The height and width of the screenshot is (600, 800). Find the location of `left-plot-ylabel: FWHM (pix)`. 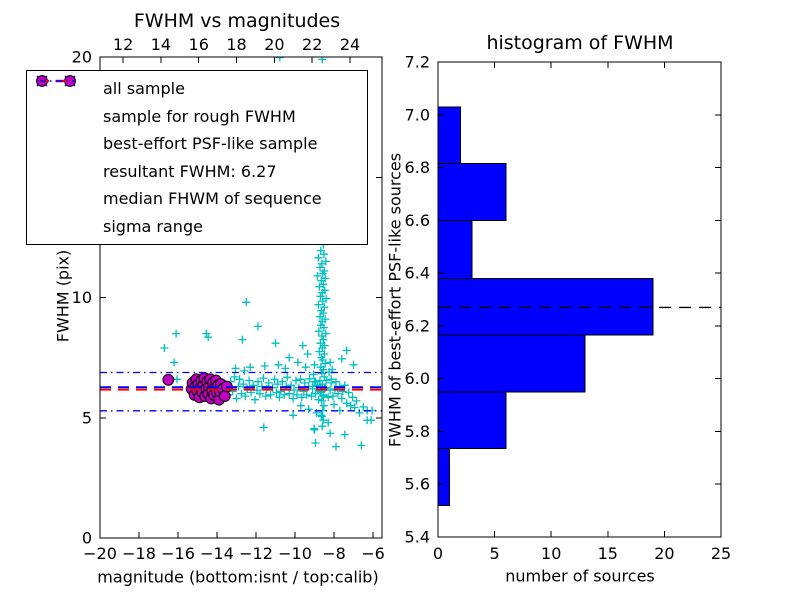

left-plot-ylabel: FWHM (pix) is located at coordinates (63, 296).